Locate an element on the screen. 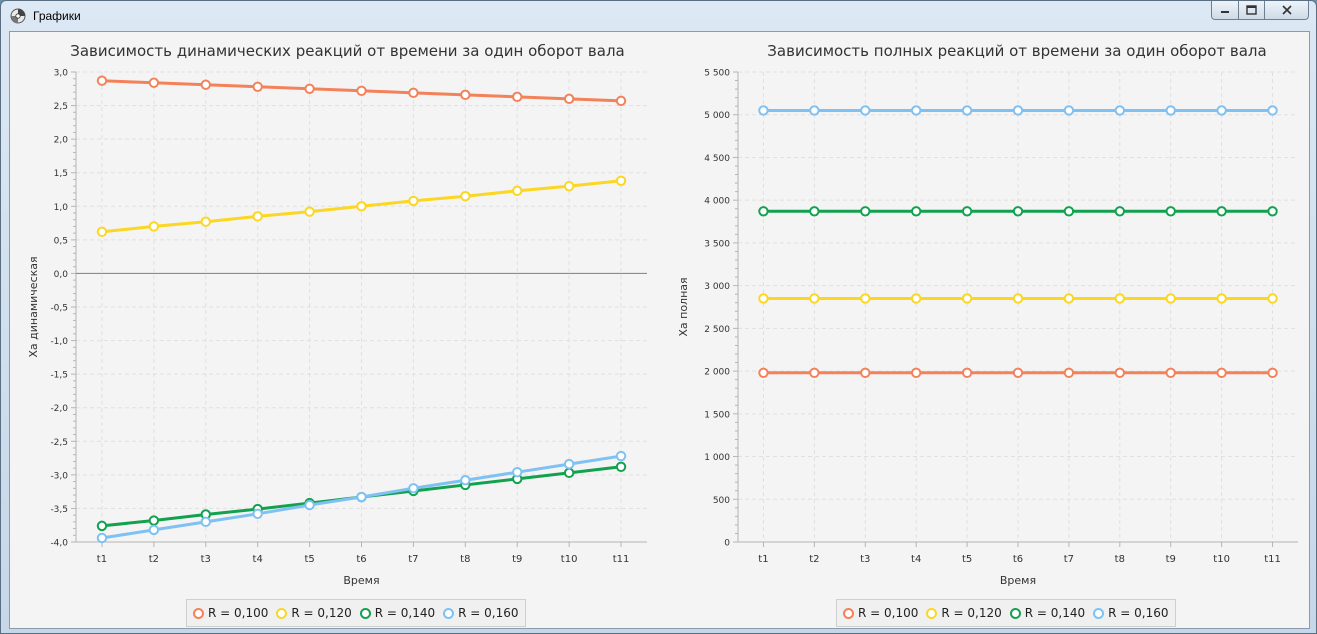 This screenshot has height=634, width=1317. chart2-xtick-label: t2 is located at coordinates (814, 559).